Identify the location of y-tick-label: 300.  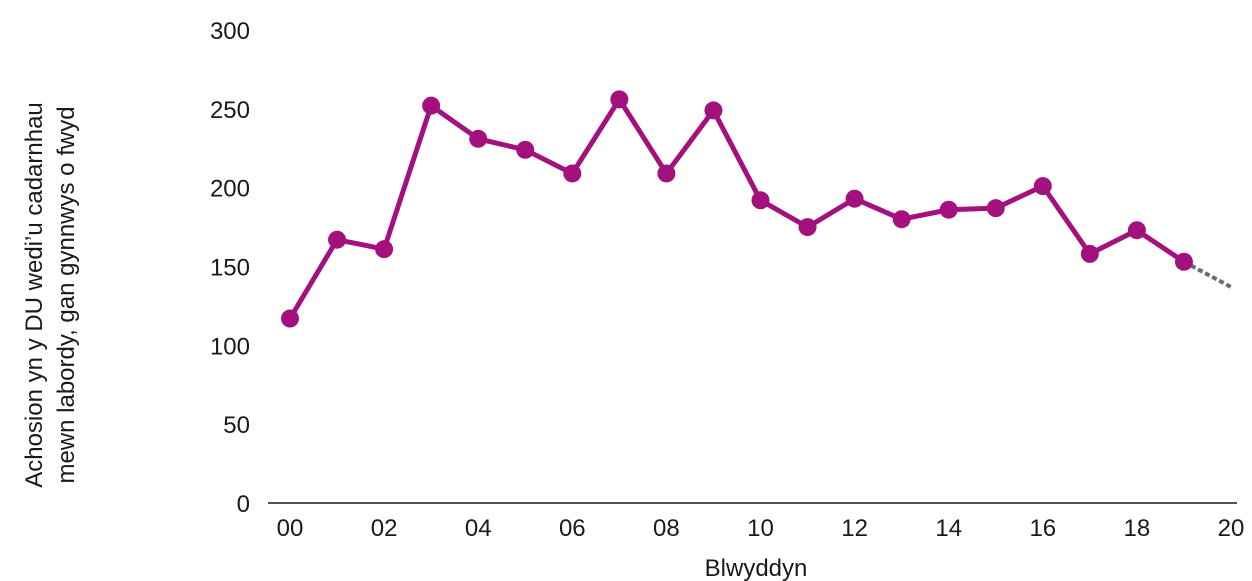
(230, 31).